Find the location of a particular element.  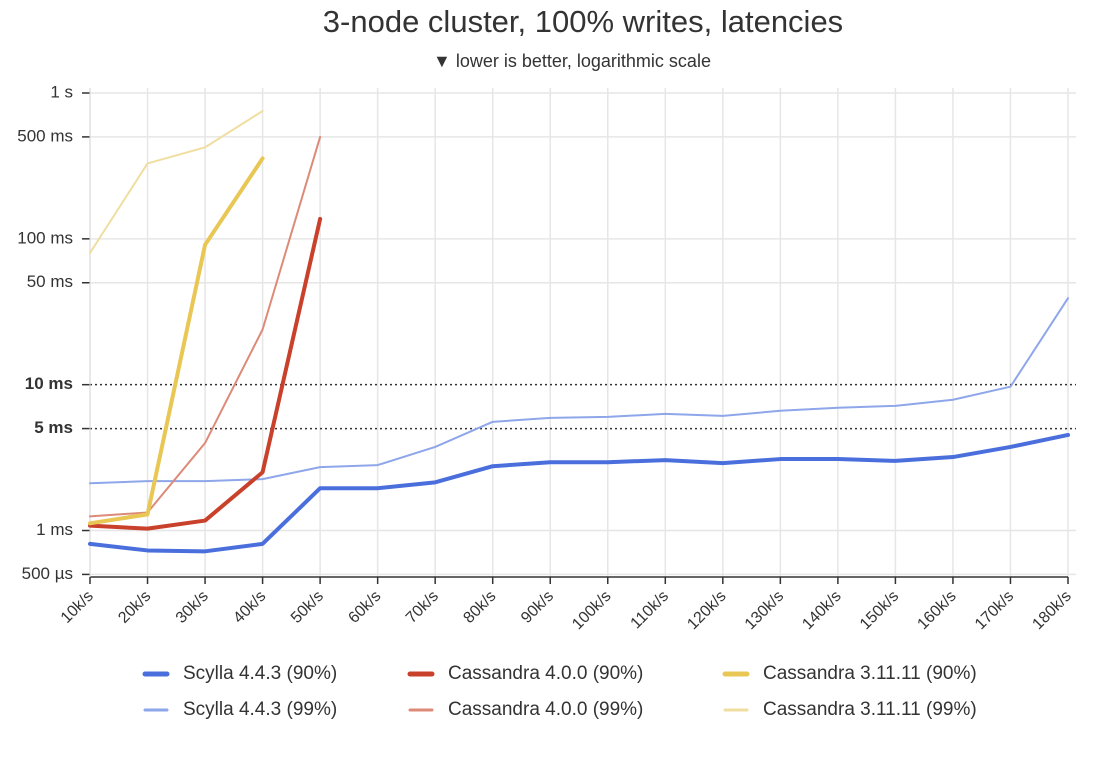

chart-subtitle: ▼ lower is better, logarithmic scale is located at coordinates (572, 61).